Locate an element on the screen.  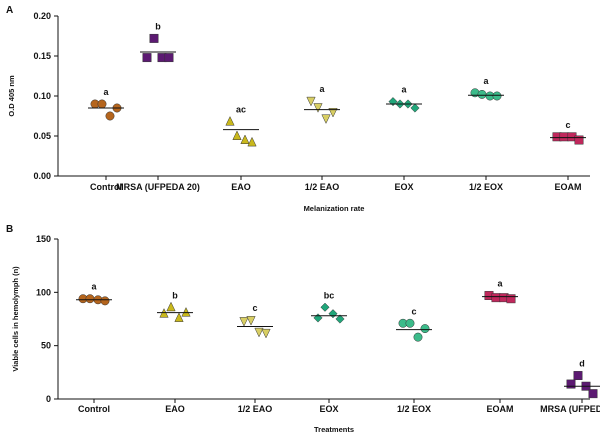
panel-a-y-axis-title: O.D 405 nm is located at coordinates (11, 96).